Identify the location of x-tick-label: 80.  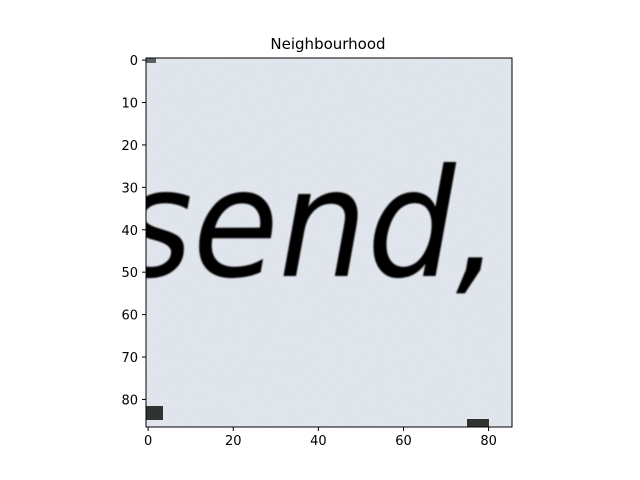
(488, 441).